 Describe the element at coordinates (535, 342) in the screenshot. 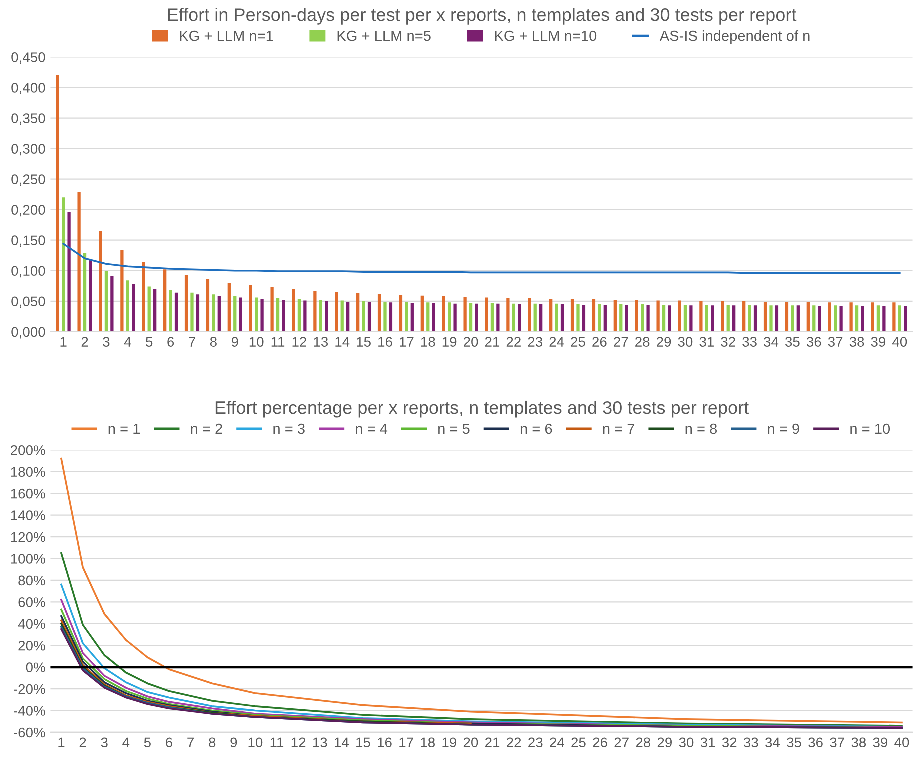

I see `x-tick-label: 23` at that location.